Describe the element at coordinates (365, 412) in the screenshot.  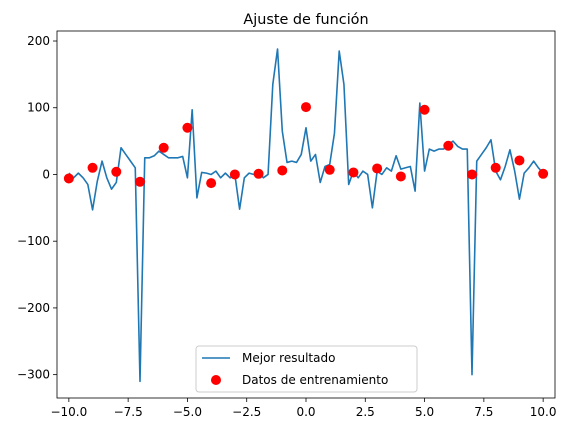
I see `x-tick-label: 2.5` at that location.